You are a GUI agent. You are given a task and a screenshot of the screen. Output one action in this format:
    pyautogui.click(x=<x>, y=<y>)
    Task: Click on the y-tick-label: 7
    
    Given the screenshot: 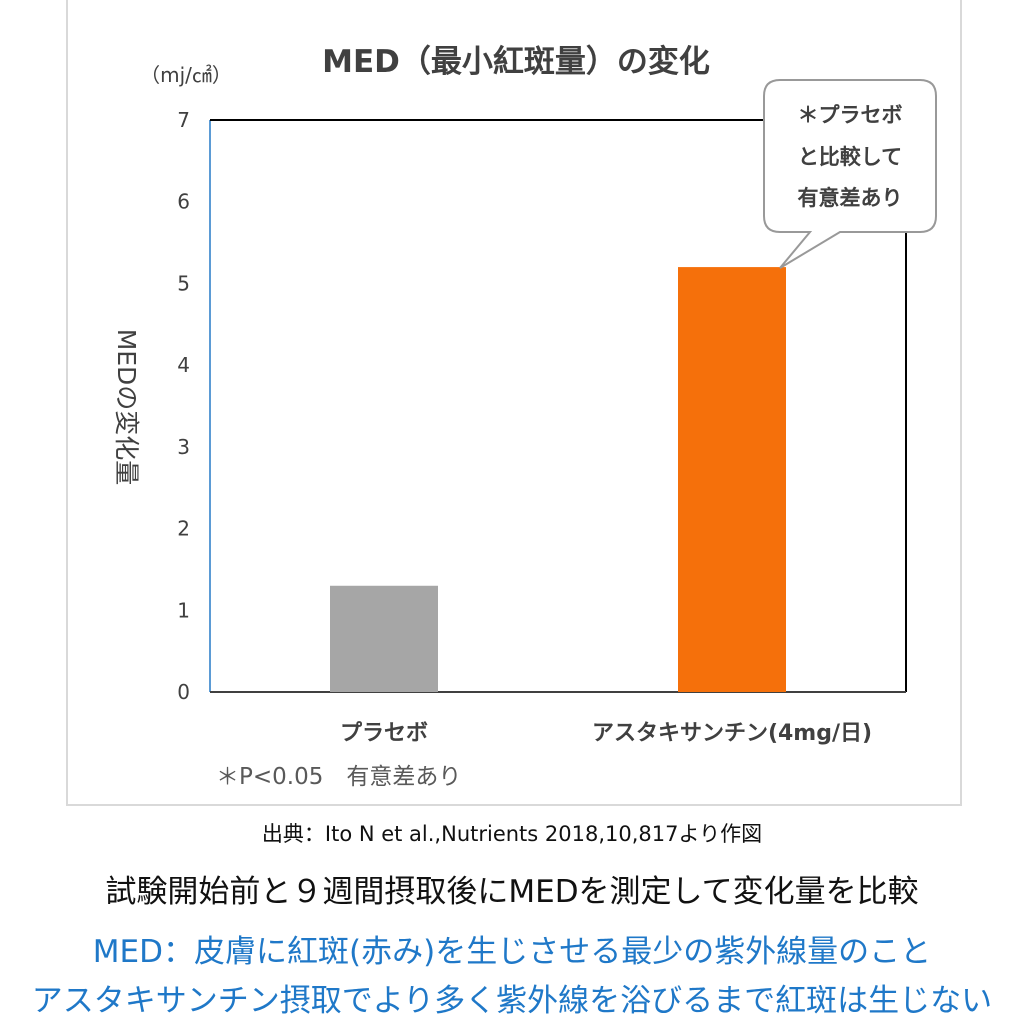 What is the action you would take?
    pyautogui.click(x=183, y=120)
    